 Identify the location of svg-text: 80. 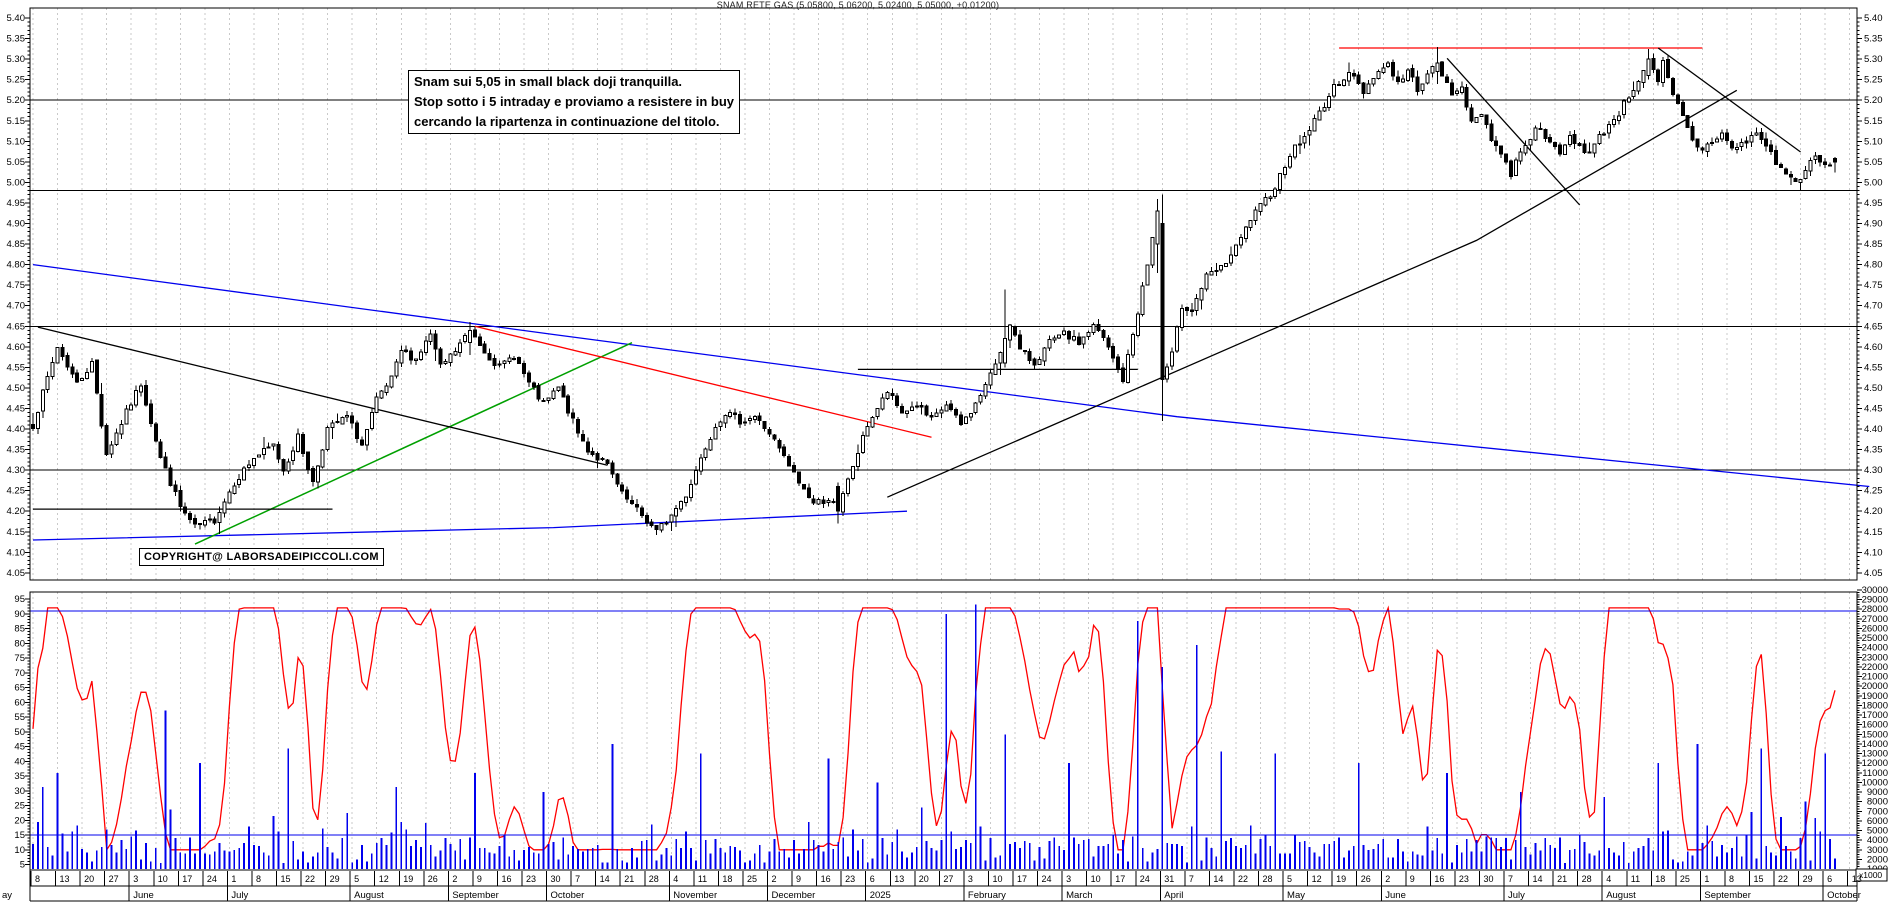
(19, 643).